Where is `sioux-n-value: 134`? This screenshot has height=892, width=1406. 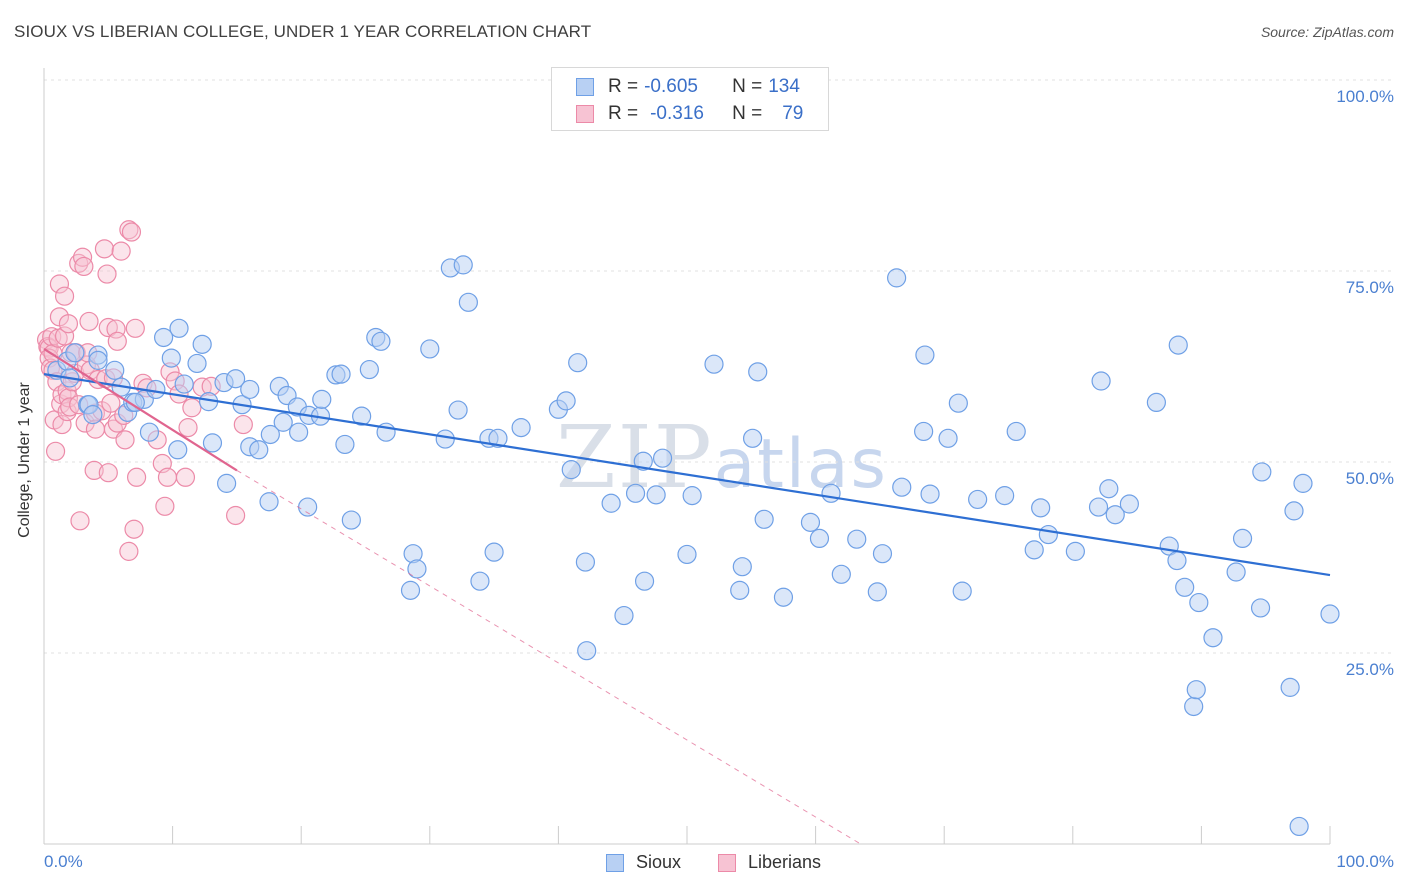
sioux-n-value: 134 is located at coordinates (784, 86).